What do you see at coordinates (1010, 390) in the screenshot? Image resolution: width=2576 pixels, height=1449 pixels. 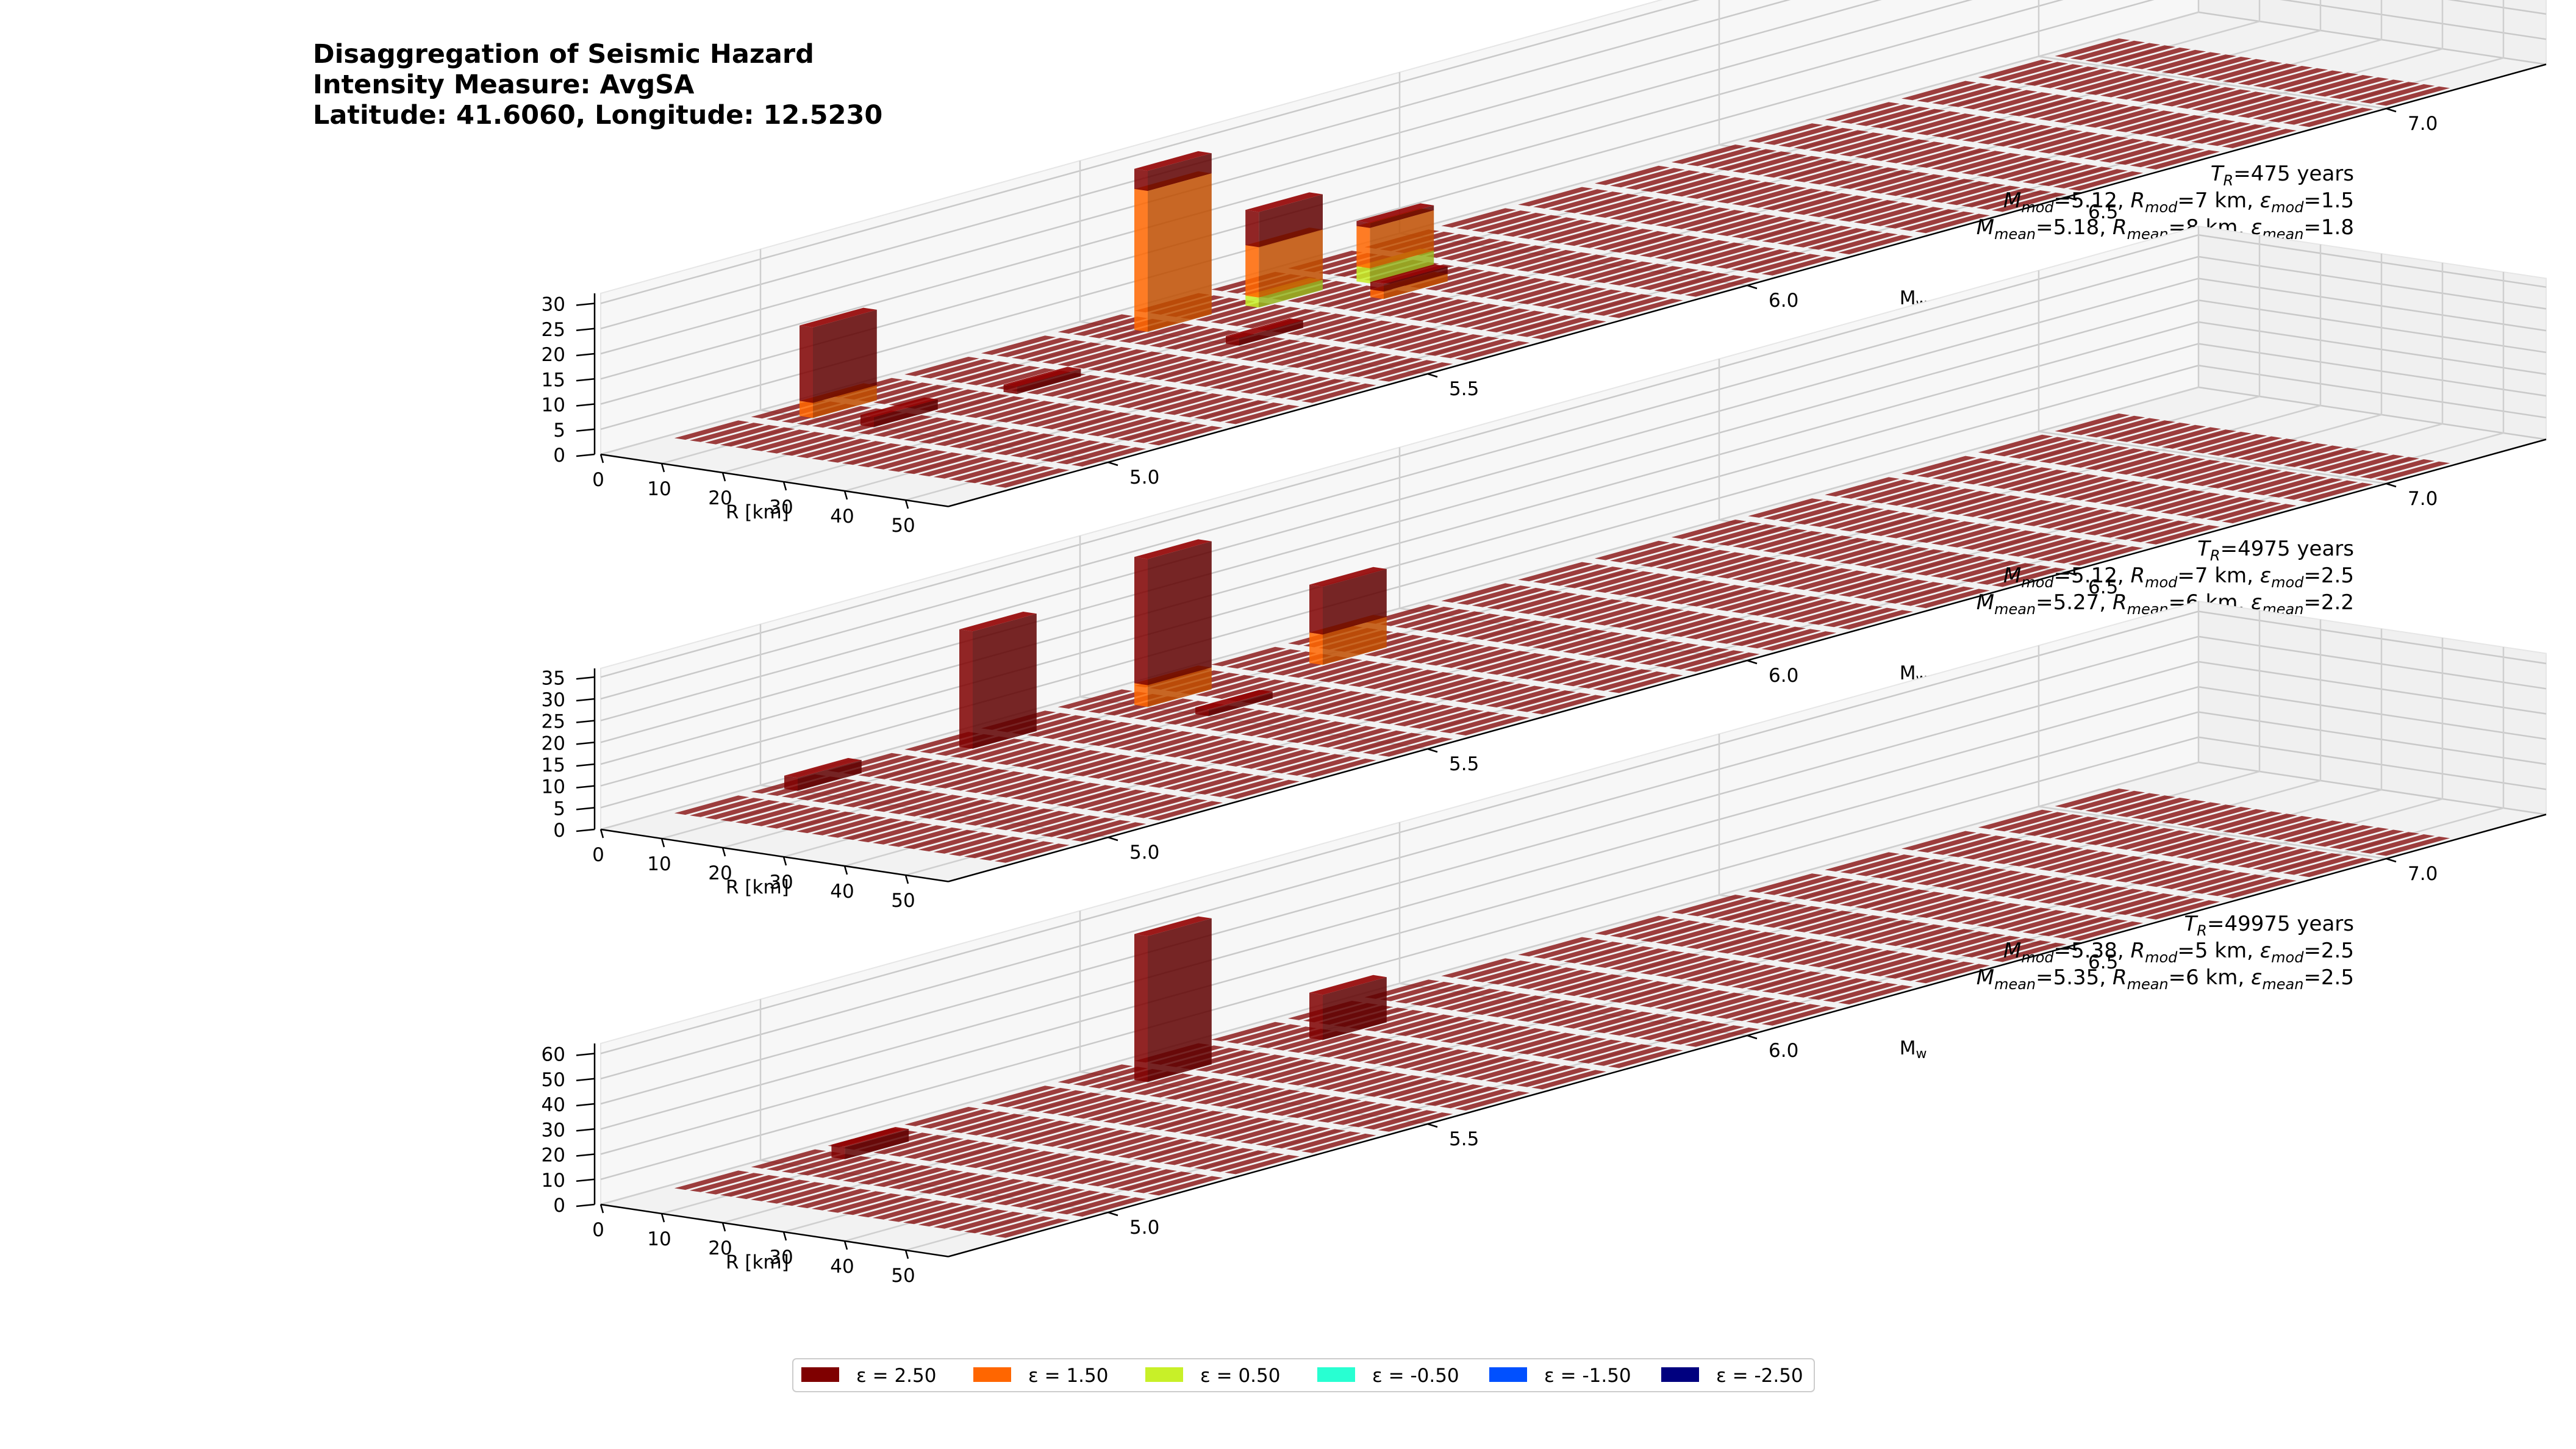 I see `bar-segment-eps-2.50` at bounding box center [1010, 390].